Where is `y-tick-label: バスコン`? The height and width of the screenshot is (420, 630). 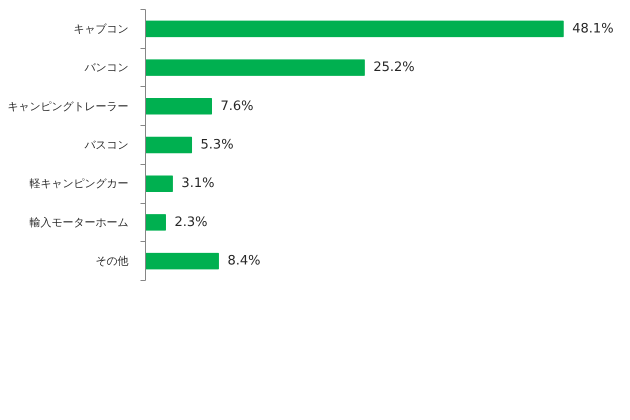
y-tick-label: バスコン is located at coordinates (106, 145).